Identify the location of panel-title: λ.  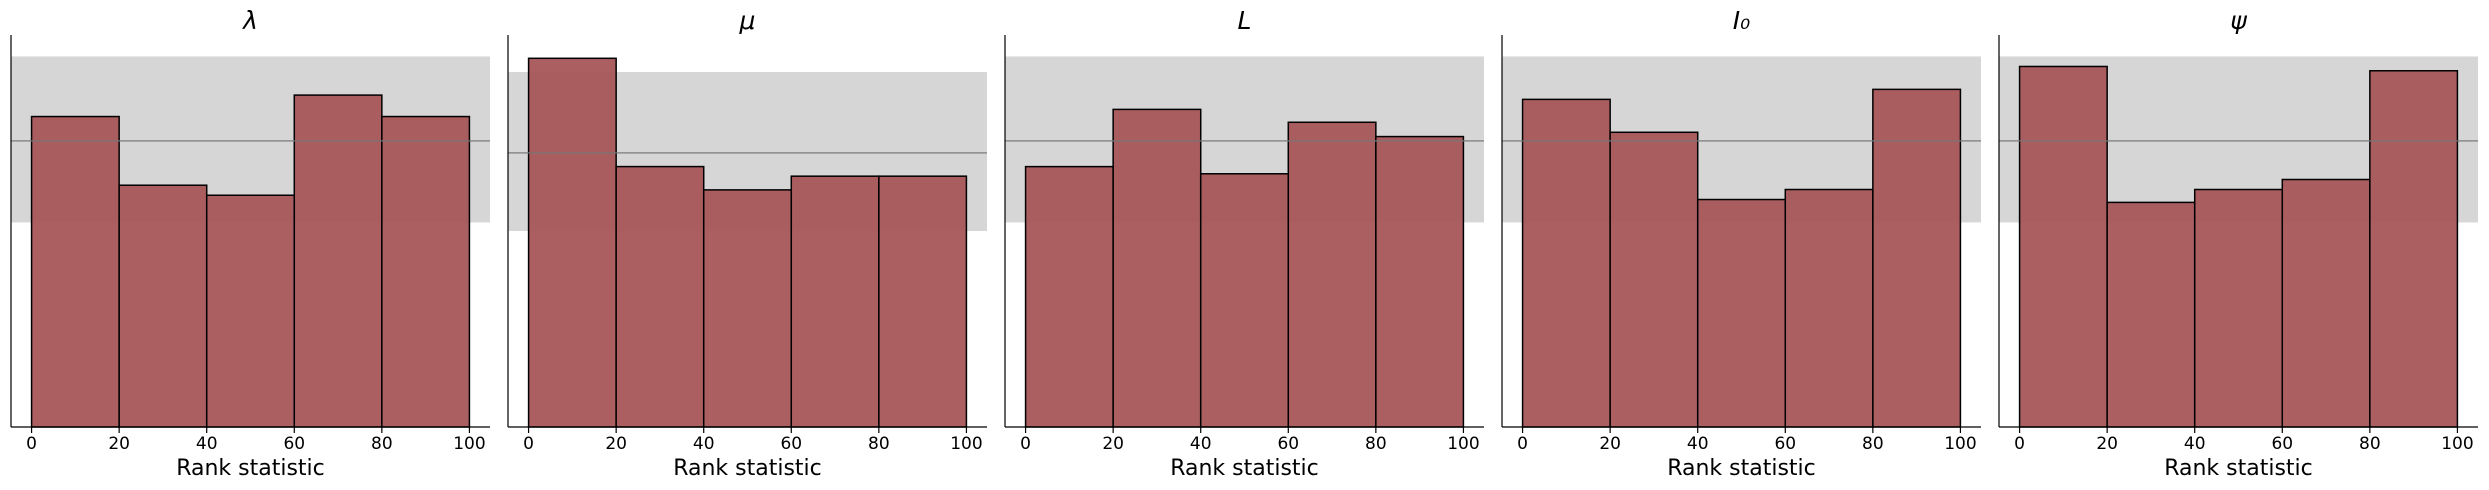
(249, 20).